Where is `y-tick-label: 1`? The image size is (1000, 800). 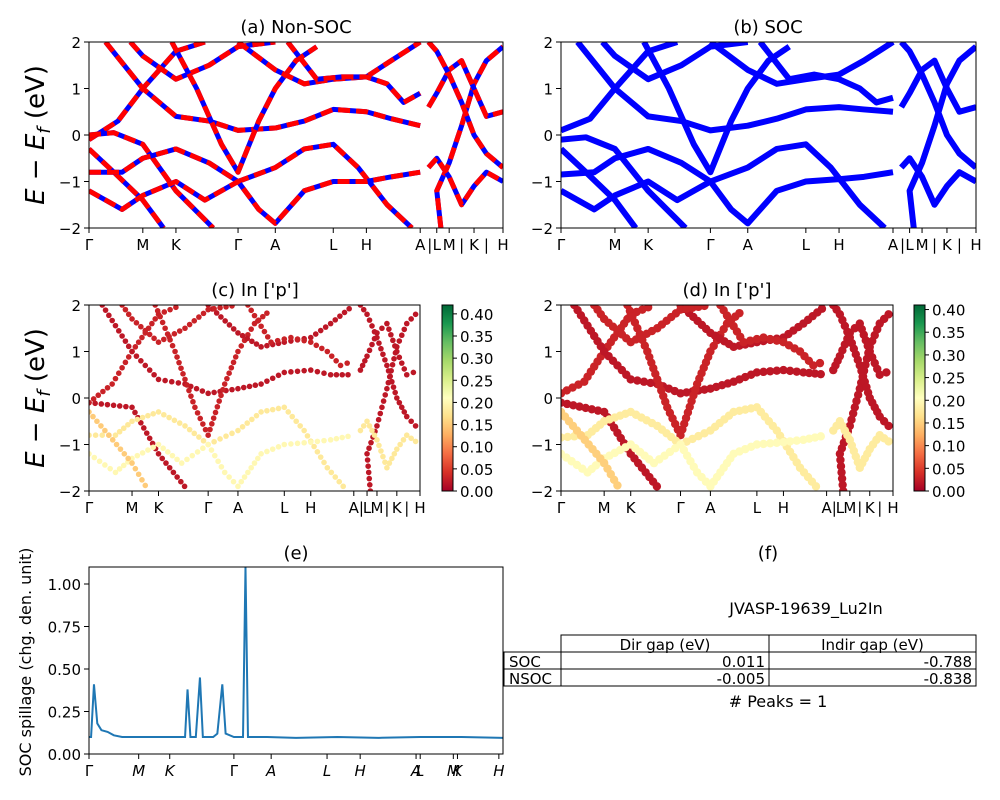 y-tick-label: 1 is located at coordinates (548, 90).